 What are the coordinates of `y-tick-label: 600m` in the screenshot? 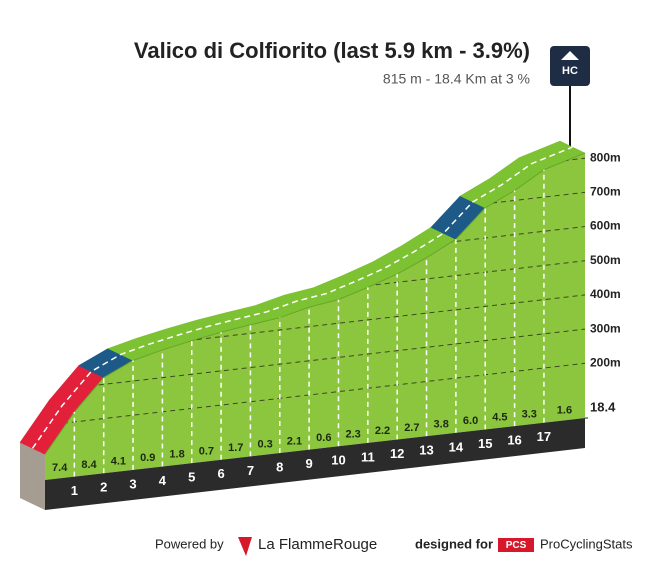 It's located at (605, 226).